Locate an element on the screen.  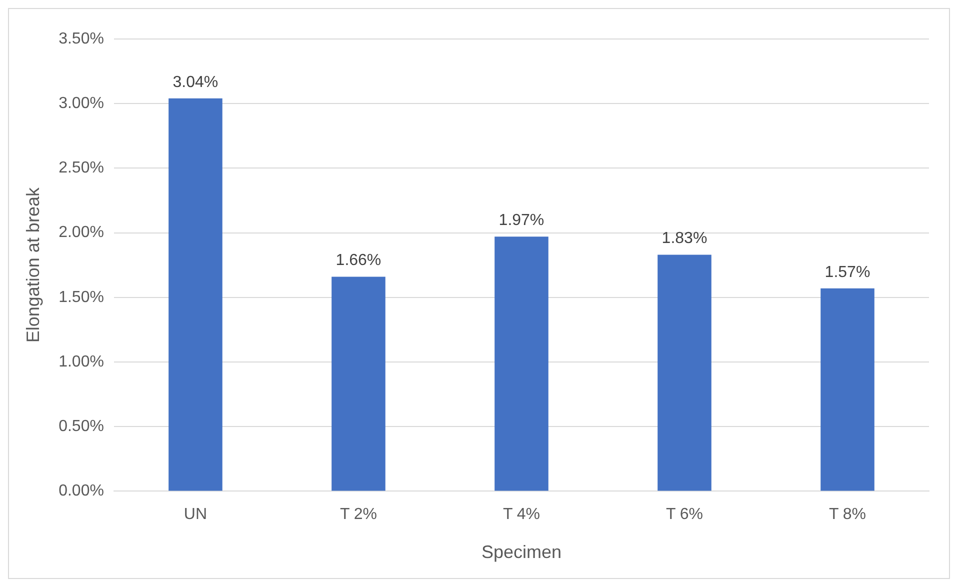
y-tick-label: 0.50% is located at coordinates (81, 427).